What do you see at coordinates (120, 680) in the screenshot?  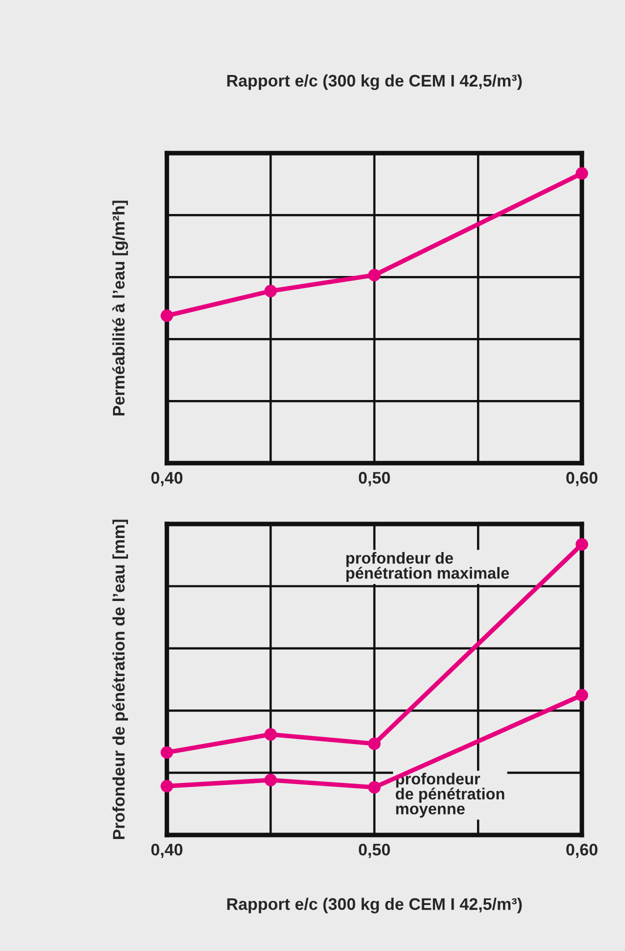 I see `y-axis-title: Profondeur de pénétration de l’eau [mm]` at bounding box center [120, 680].